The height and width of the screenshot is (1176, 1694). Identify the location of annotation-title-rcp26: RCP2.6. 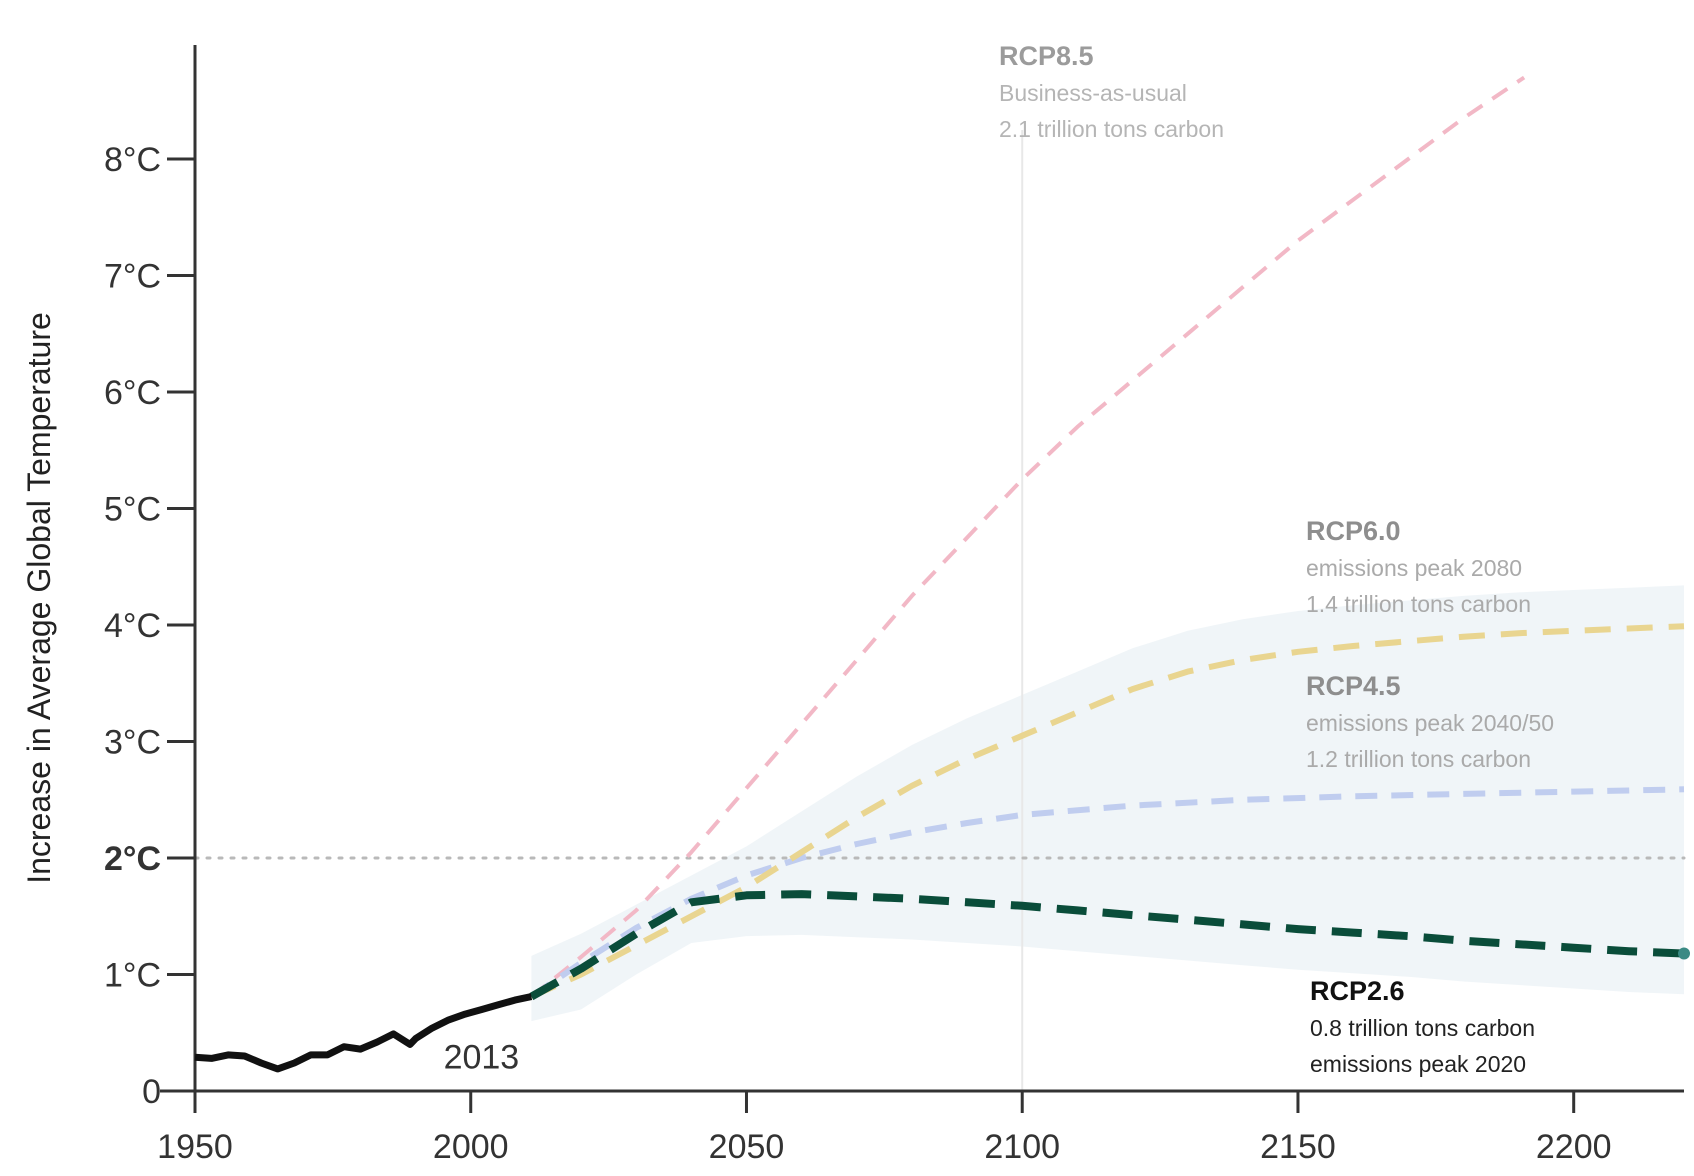
(1357, 991).